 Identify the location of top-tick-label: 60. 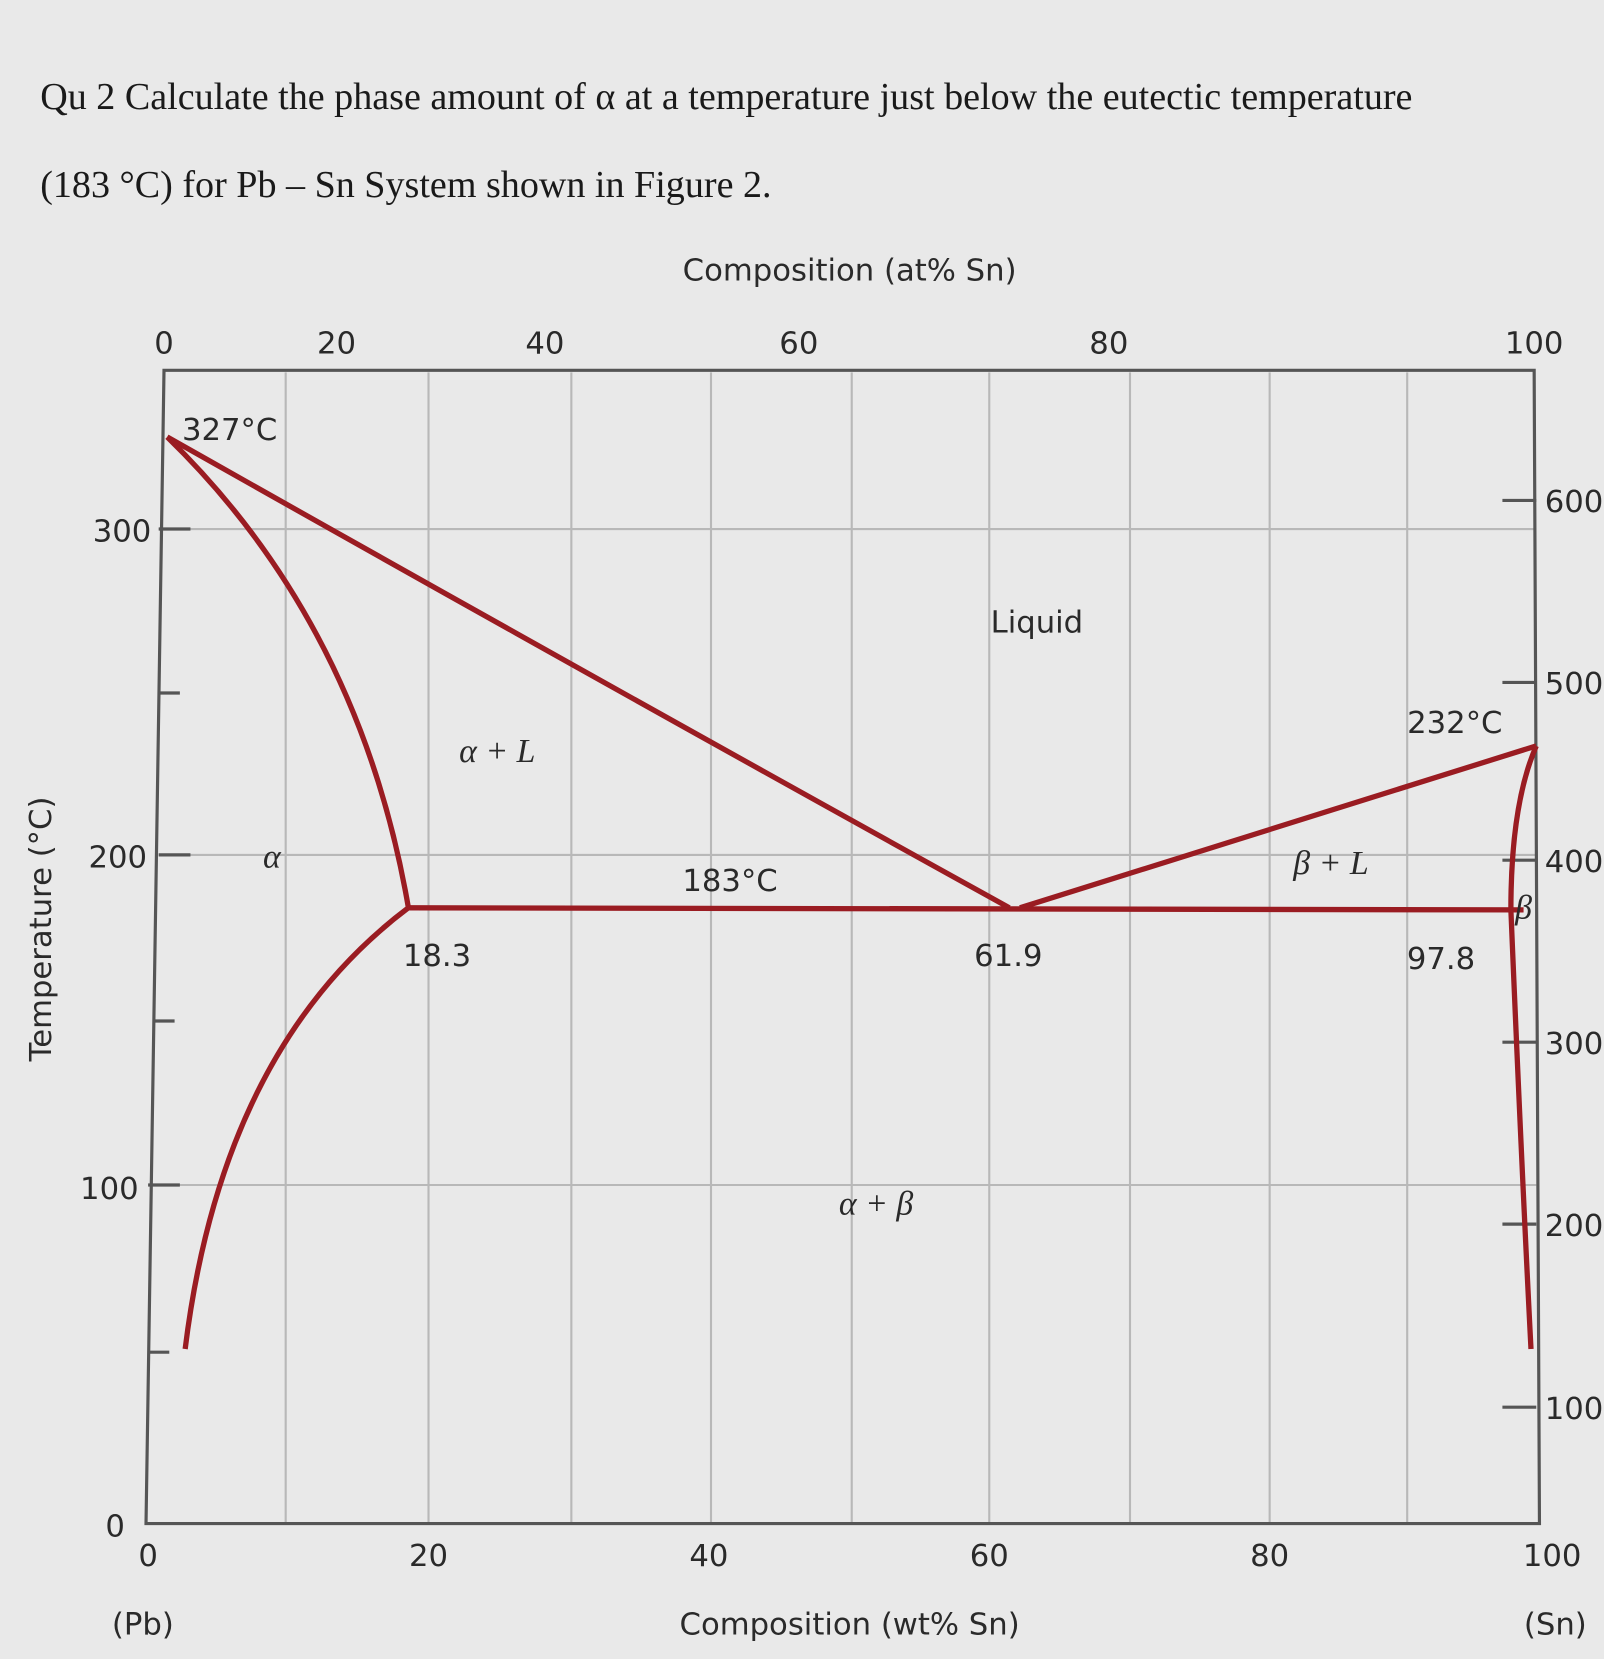
(798, 343).